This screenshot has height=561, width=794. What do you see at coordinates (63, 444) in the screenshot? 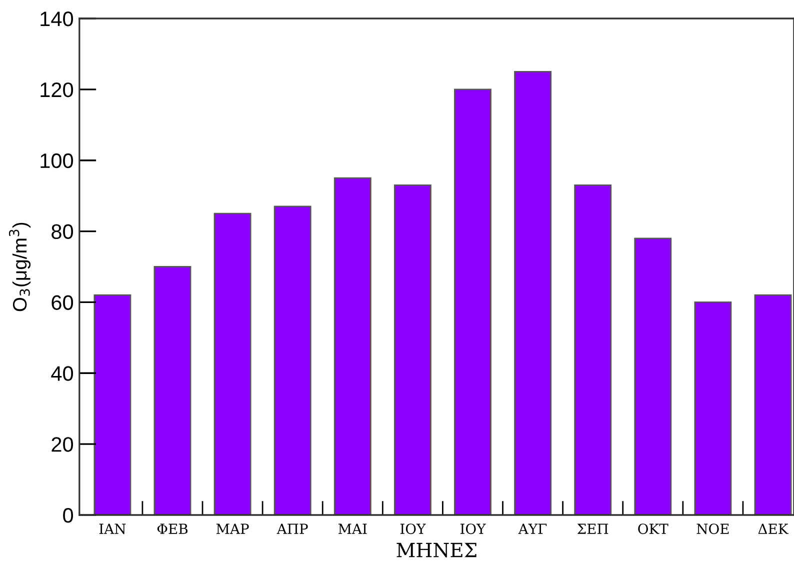
I see `y-tick-label: 20` at bounding box center [63, 444].